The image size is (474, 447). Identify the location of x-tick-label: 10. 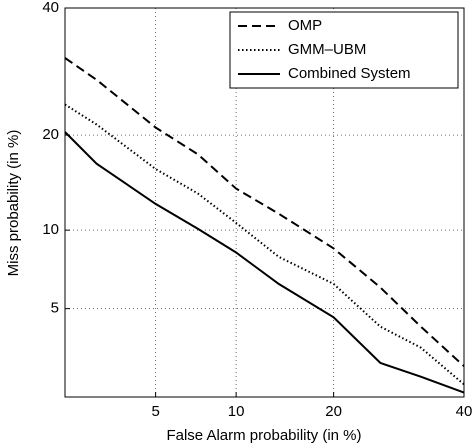
(236, 411).